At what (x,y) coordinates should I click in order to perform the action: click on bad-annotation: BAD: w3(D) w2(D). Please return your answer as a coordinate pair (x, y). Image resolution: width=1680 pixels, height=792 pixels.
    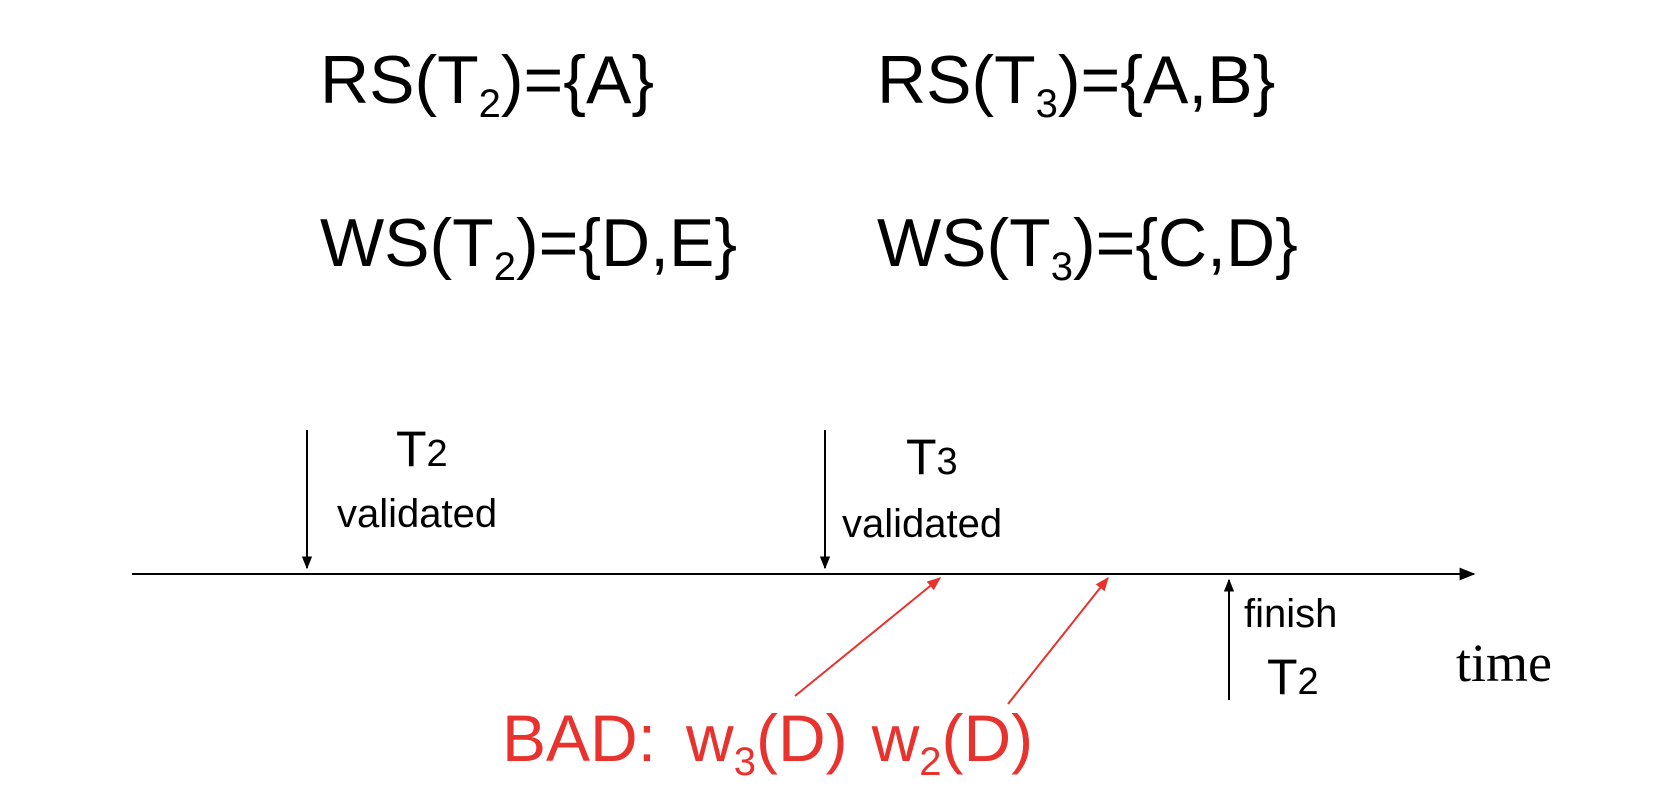
    Looking at the image, I should click on (768, 741).